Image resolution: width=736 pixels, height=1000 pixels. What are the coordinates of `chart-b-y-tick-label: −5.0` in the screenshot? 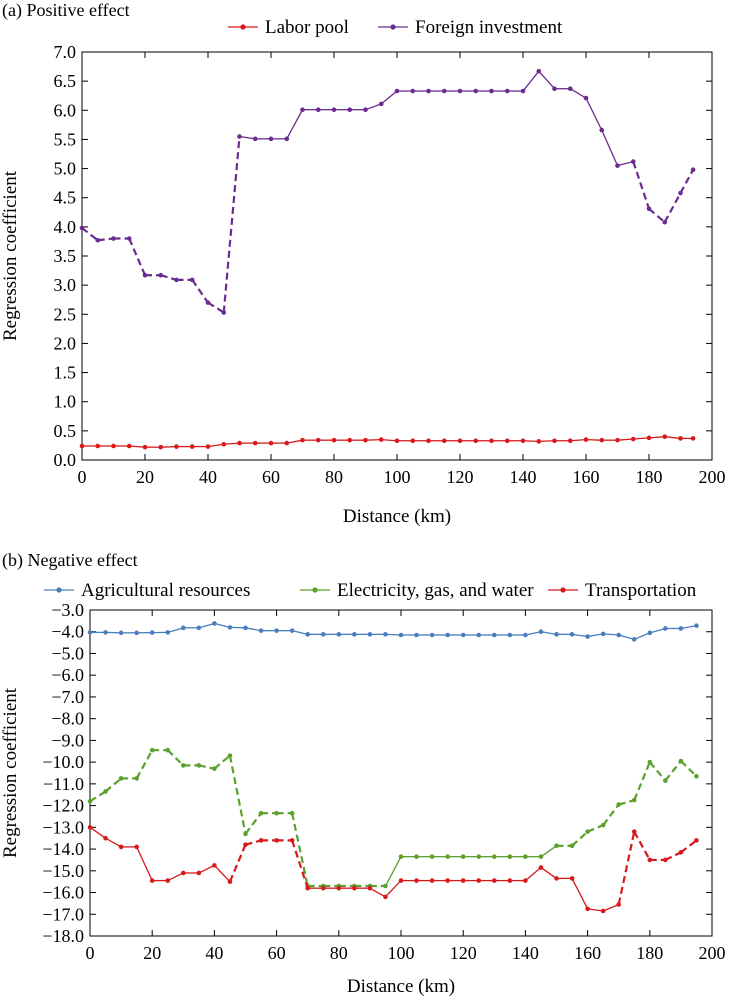 It's located at (67, 653).